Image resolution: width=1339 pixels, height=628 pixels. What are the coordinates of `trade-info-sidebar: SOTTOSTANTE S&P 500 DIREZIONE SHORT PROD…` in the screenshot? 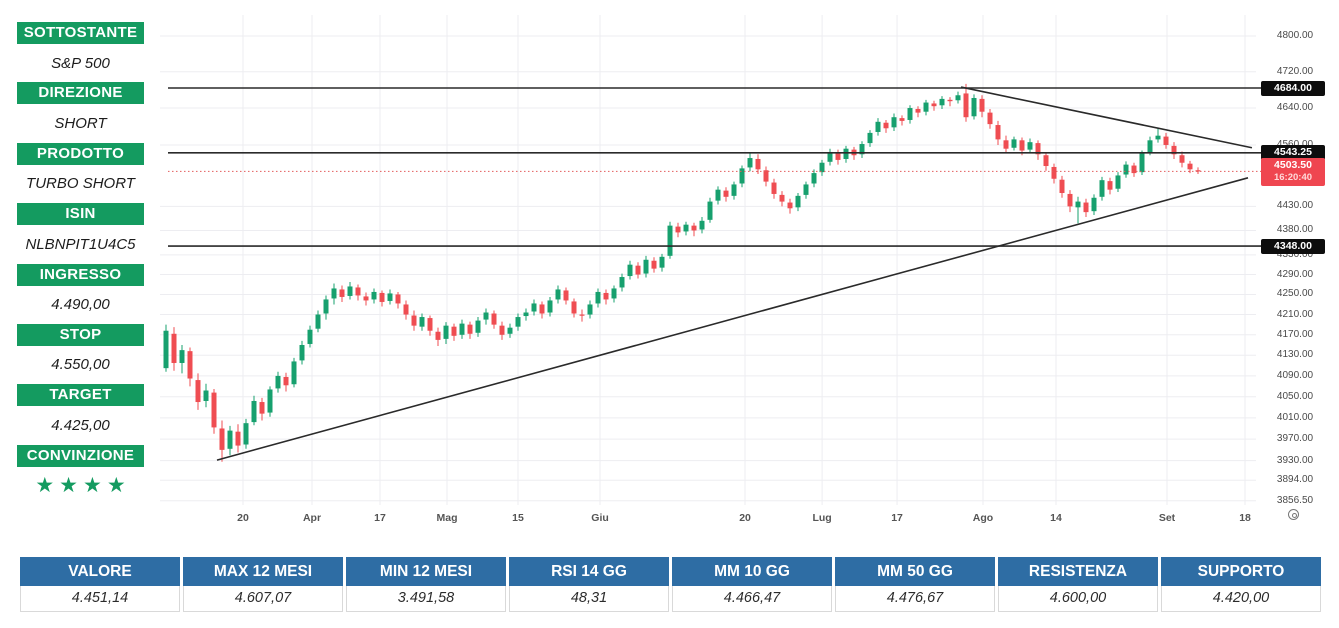 It's located at (80, 263).